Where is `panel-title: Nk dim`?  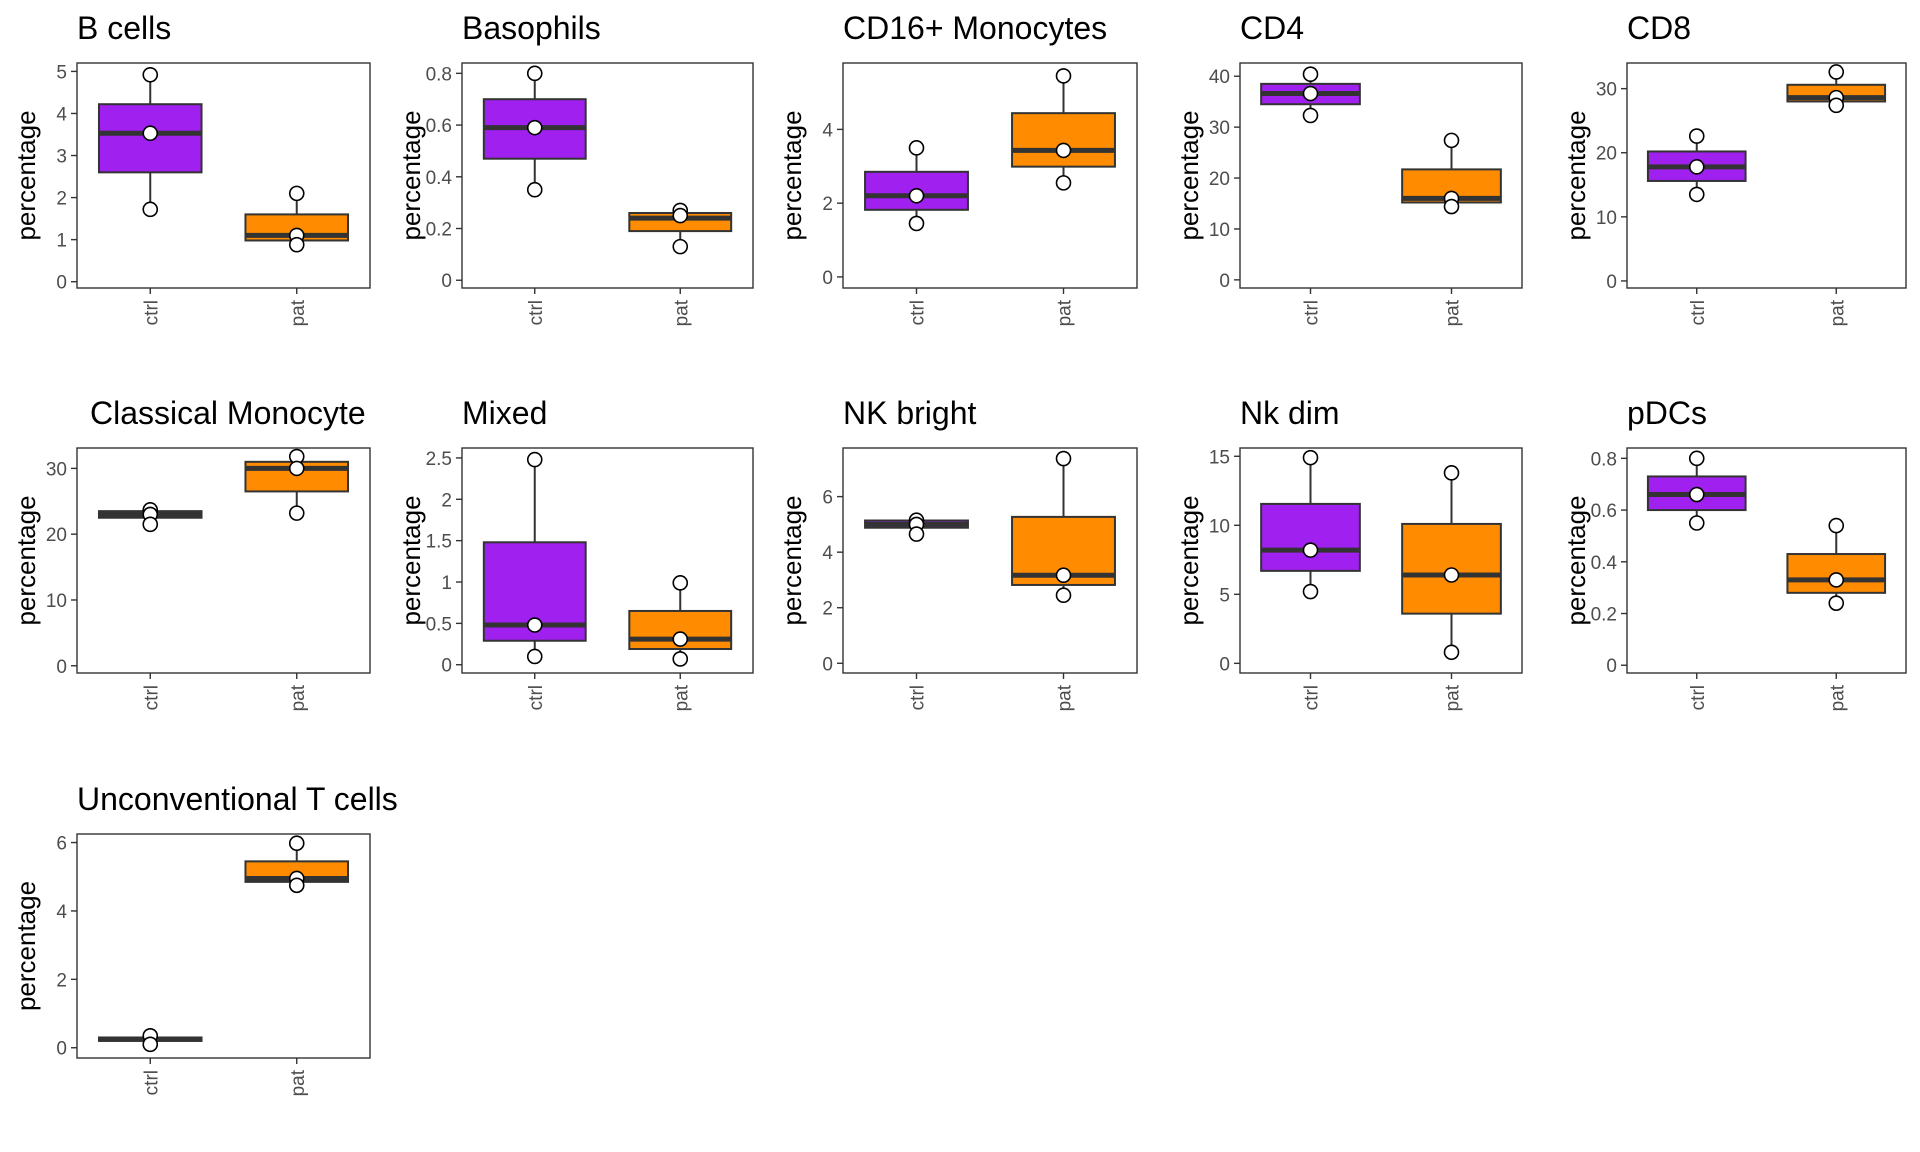
panel-title: Nk dim is located at coordinates (1290, 413).